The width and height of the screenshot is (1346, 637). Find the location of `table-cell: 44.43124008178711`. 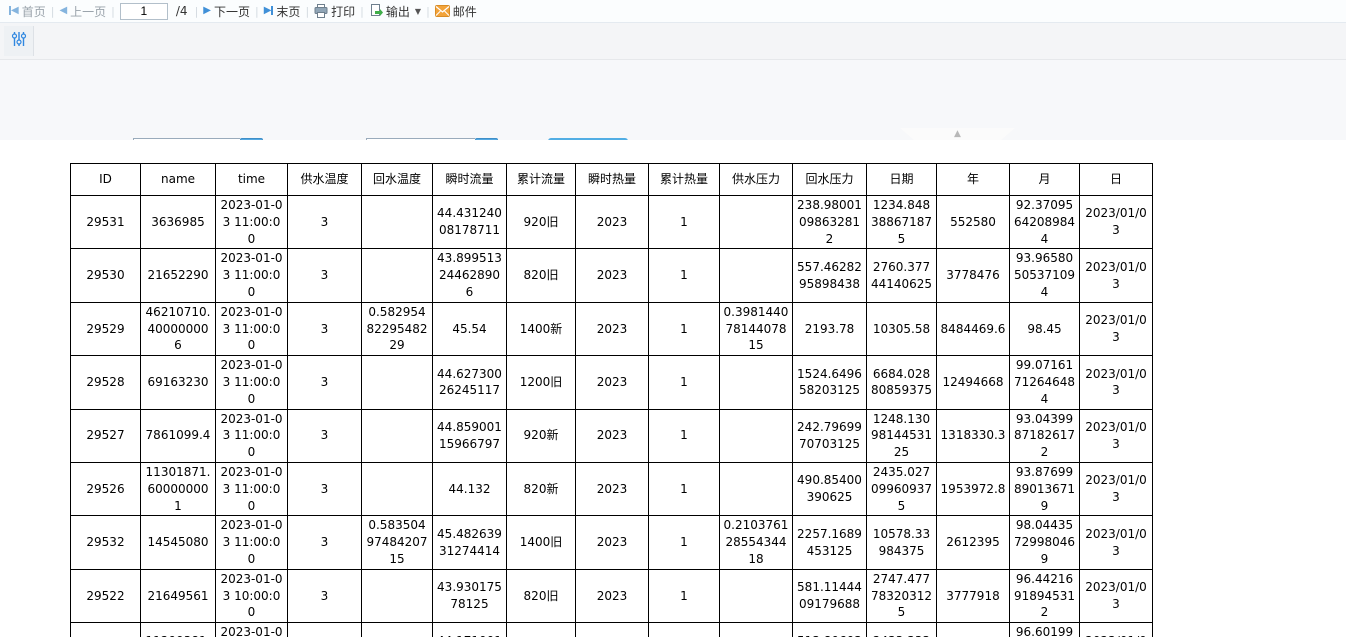

table-cell: 44.43124008178711 is located at coordinates (469, 222).